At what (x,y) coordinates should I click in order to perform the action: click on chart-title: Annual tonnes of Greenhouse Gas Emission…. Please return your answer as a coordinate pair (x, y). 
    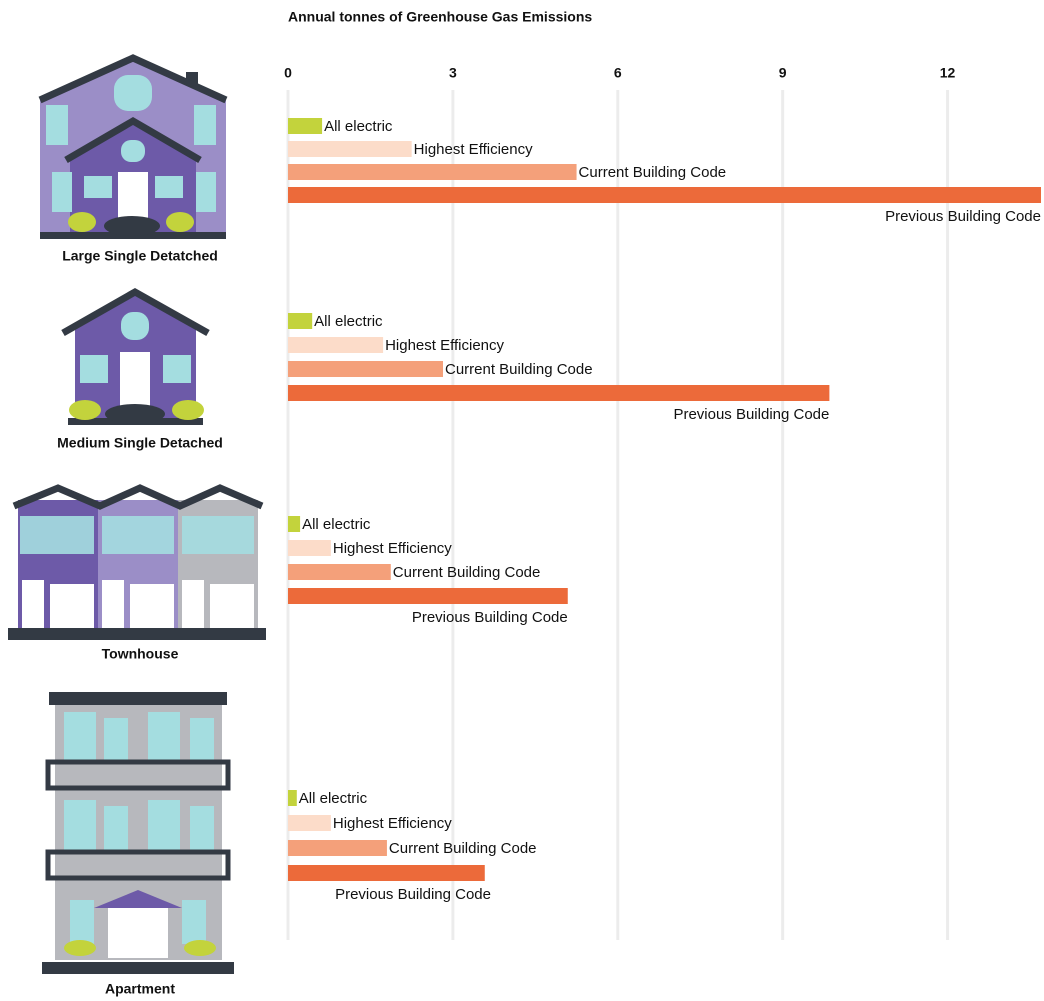
    Looking at the image, I should click on (440, 17).